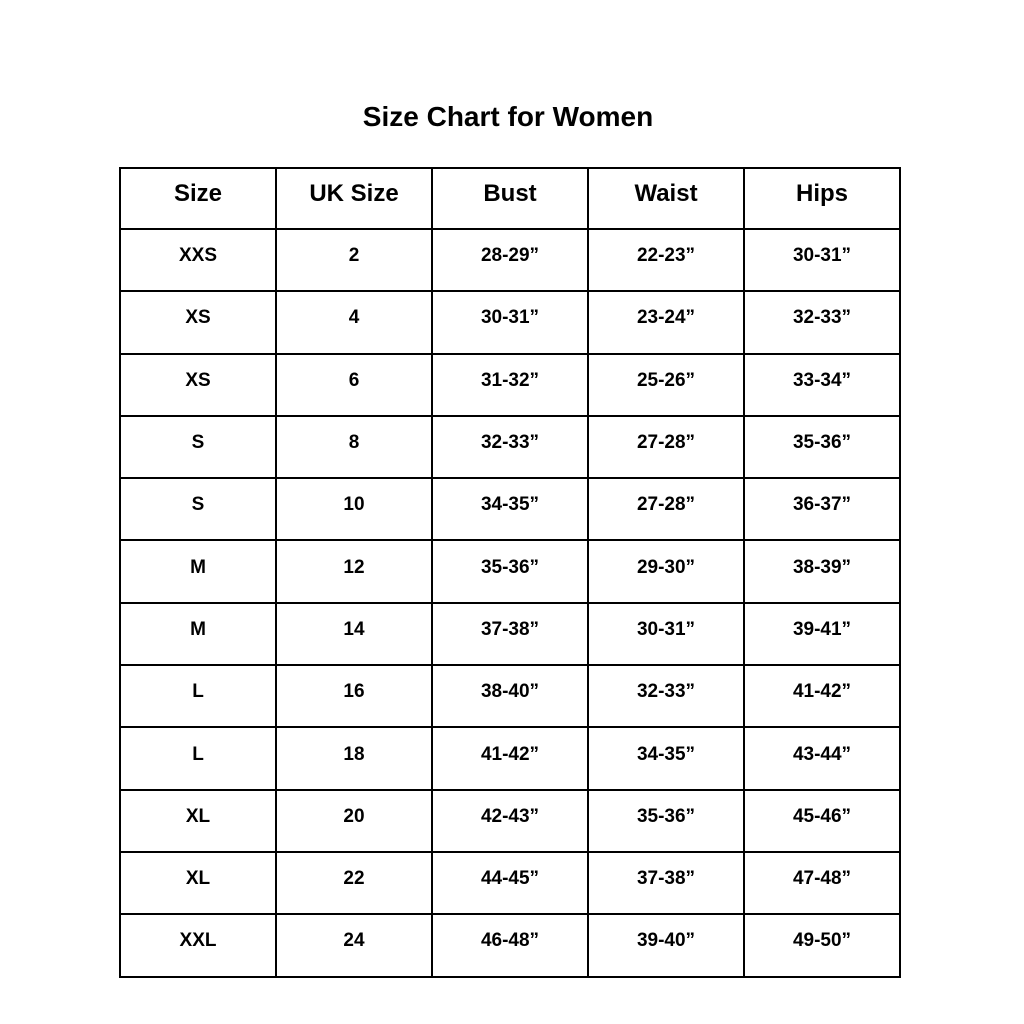 Image resolution: width=1024 pixels, height=1024 pixels. I want to click on cell-hips: 49-50”, so click(822, 945).